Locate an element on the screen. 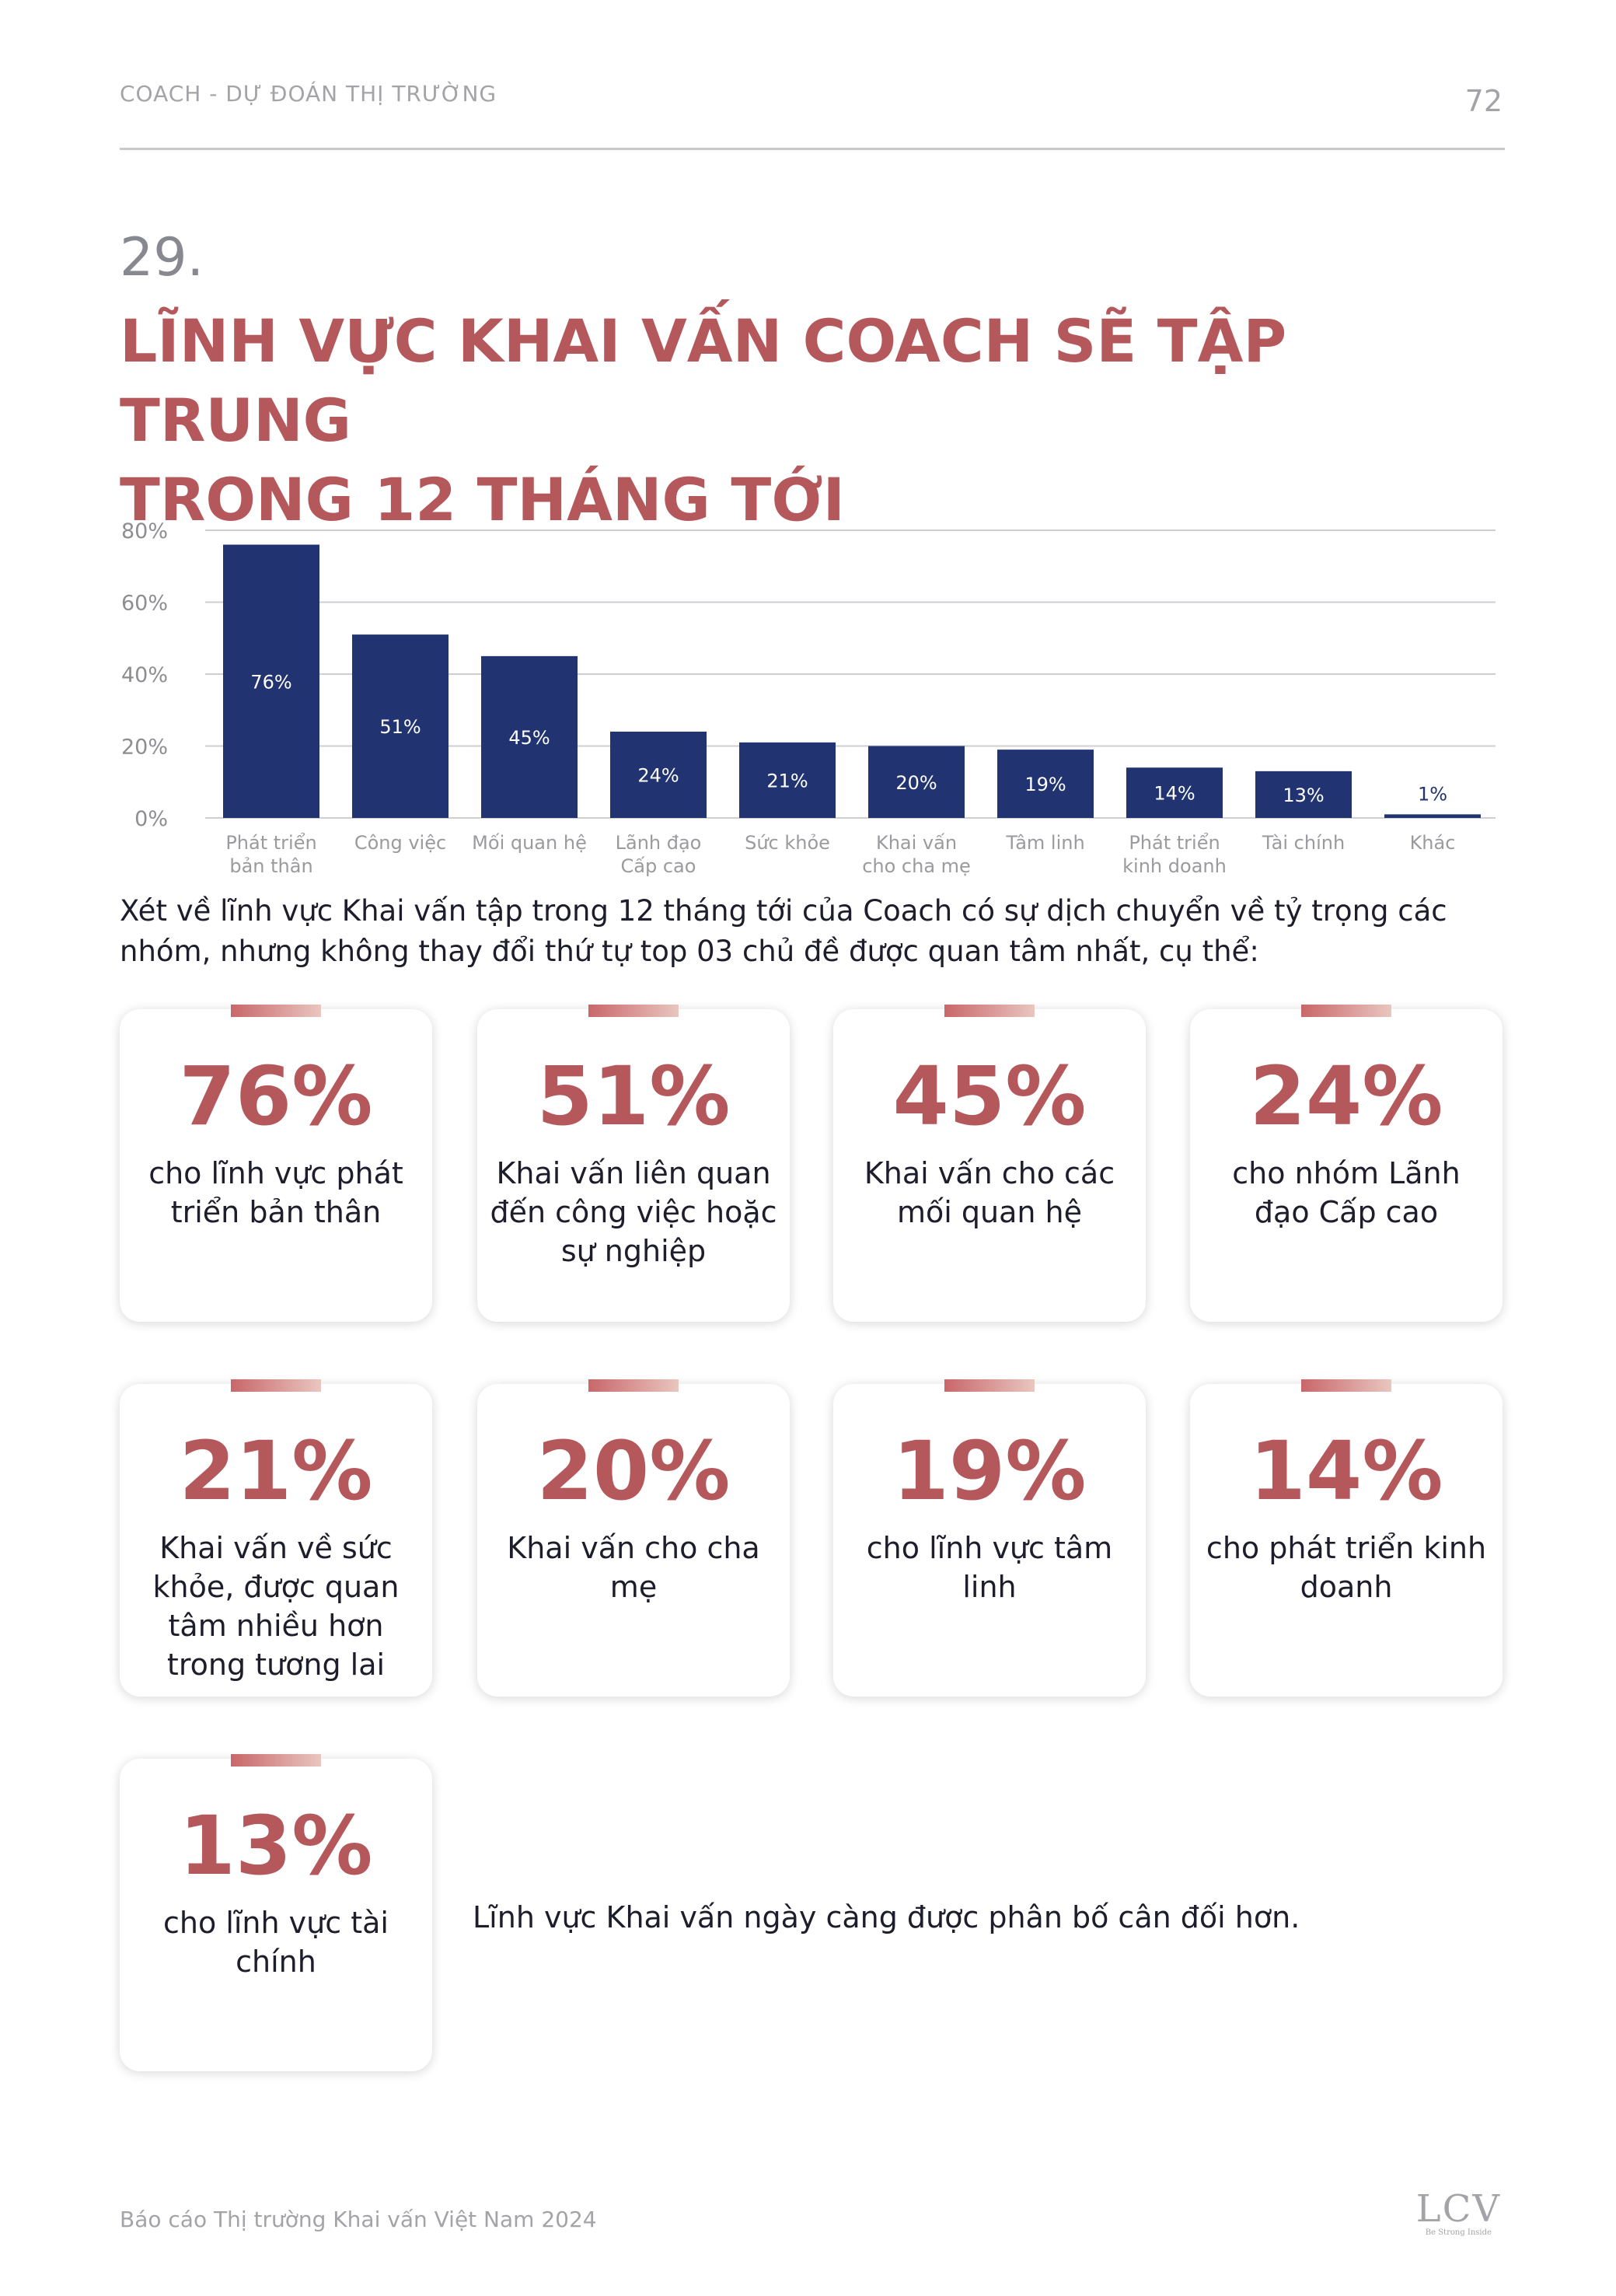 The width and height of the screenshot is (1616, 2296). x-tick-label: Sức khỏe is located at coordinates (787, 843).